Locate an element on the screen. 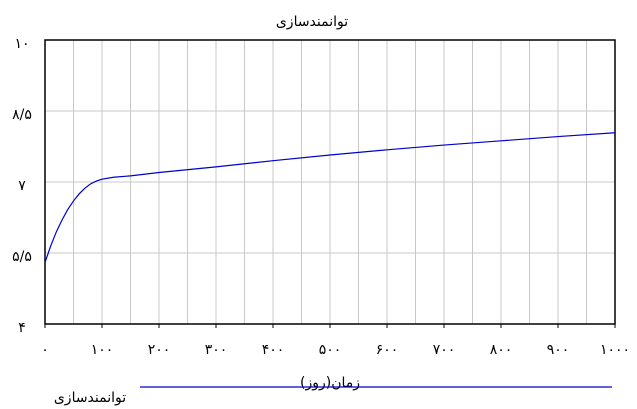 The height and width of the screenshot is (409, 637). y-tick-label: ۴ is located at coordinates (22, 328).